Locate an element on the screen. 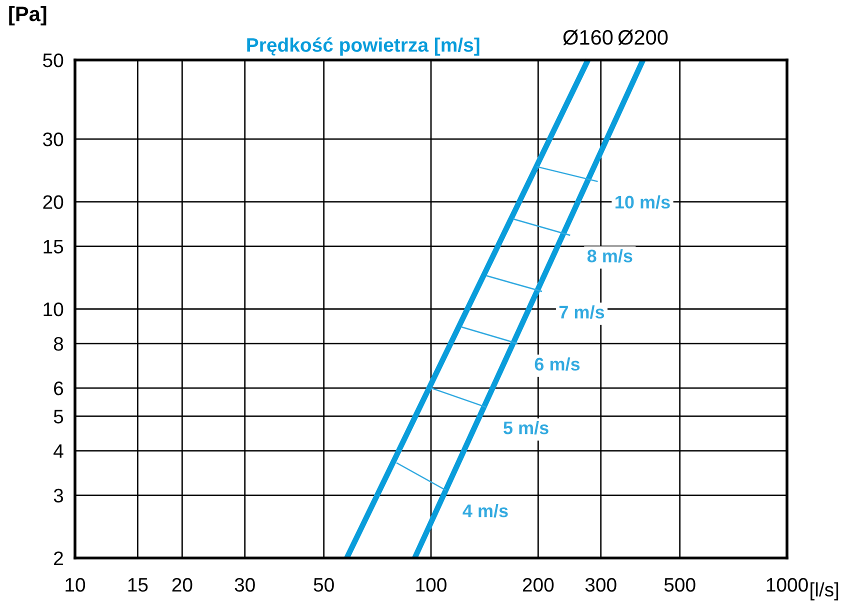  x-tick-label: 20 is located at coordinates (182, 585).